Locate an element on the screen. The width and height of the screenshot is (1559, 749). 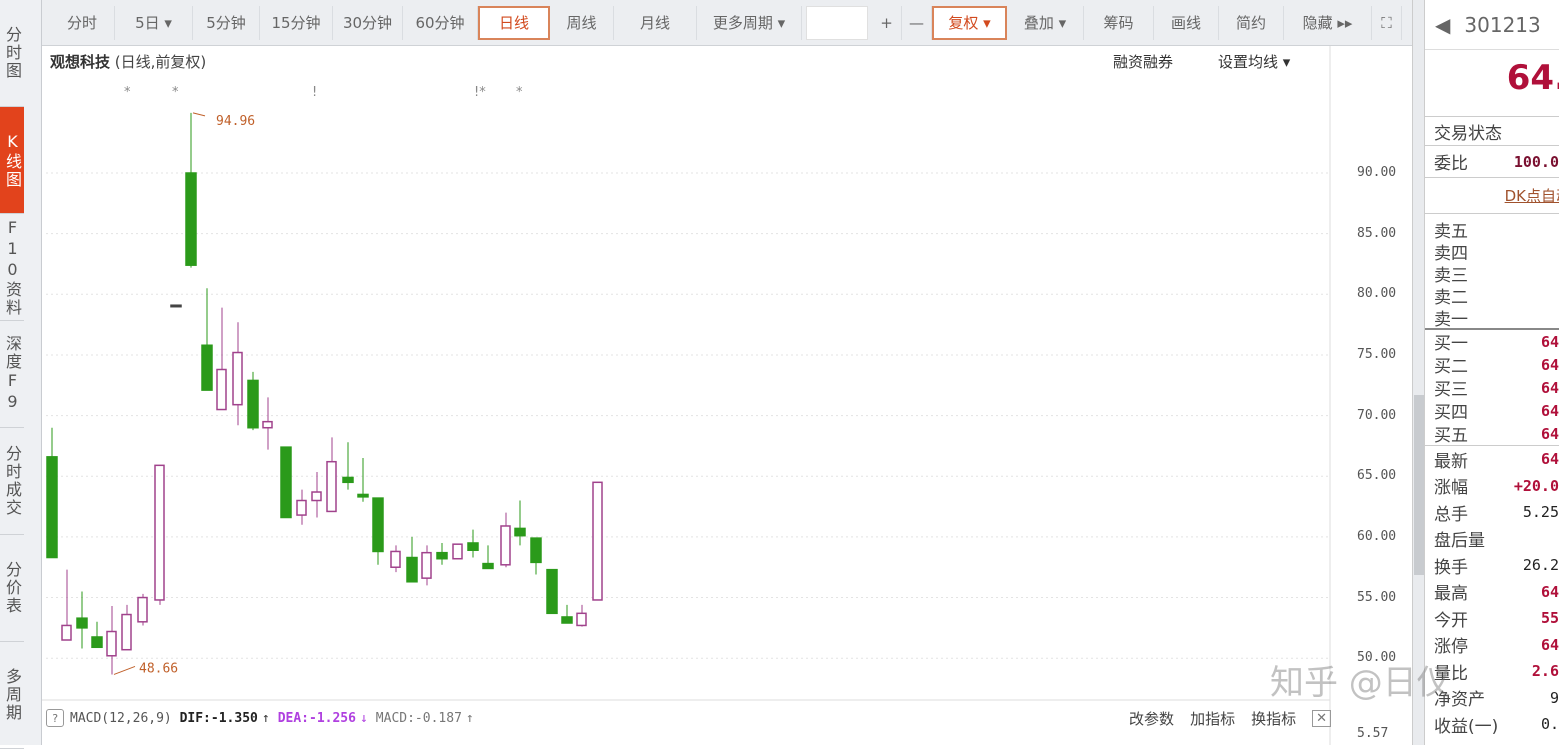
ask-label: 卖一 is located at coordinates (1451, 319).